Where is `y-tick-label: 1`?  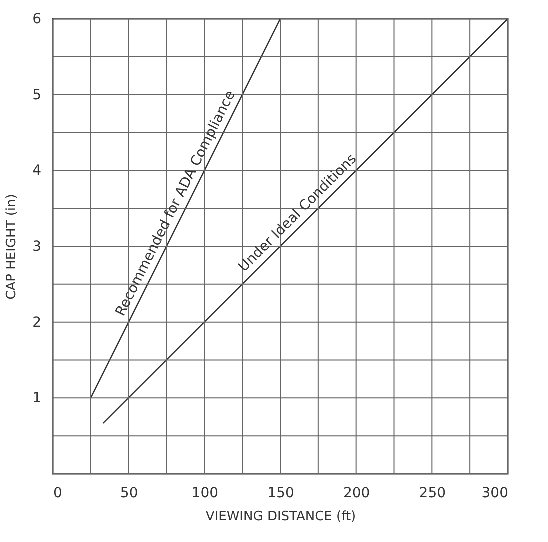
y-tick-label: 1 is located at coordinates (37, 398).